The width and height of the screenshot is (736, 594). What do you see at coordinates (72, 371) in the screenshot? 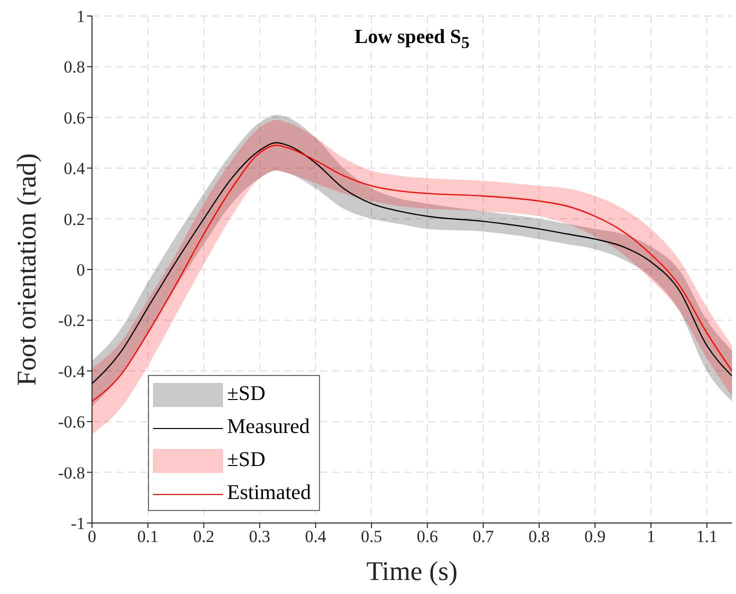
I see `y-tick-label: -0.4` at bounding box center [72, 371].